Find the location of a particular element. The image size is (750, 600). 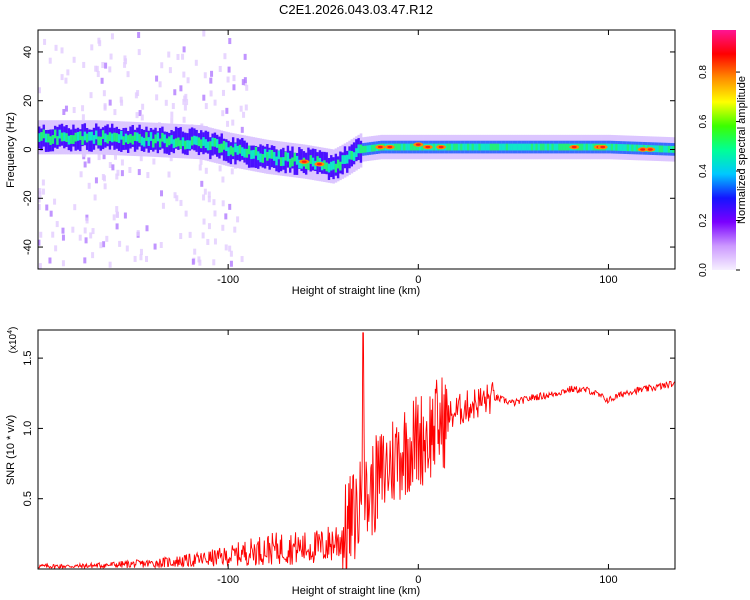

bottom-y-axis-label: SNR (10 * v/v) is located at coordinates (11, 450).